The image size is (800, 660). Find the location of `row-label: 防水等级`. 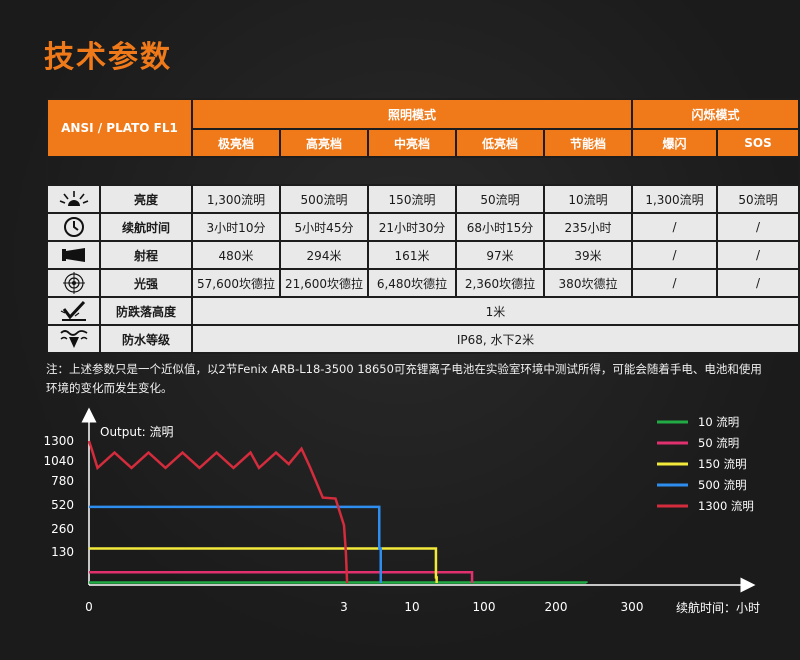

row-label: 防水等级 is located at coordinates (146, 339).